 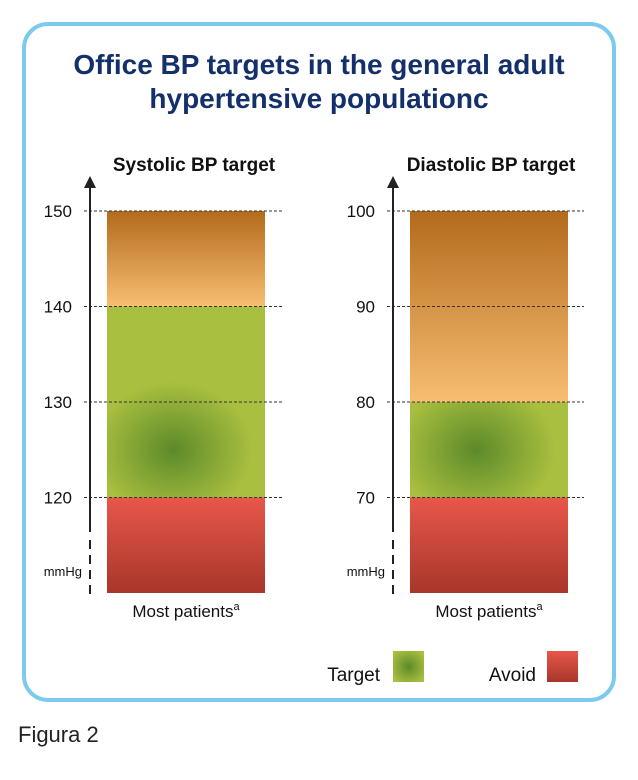 What do you see at coordinates (186, 259) in the screenshot?
I see `above-target-band` at bounding box center [186, 259].